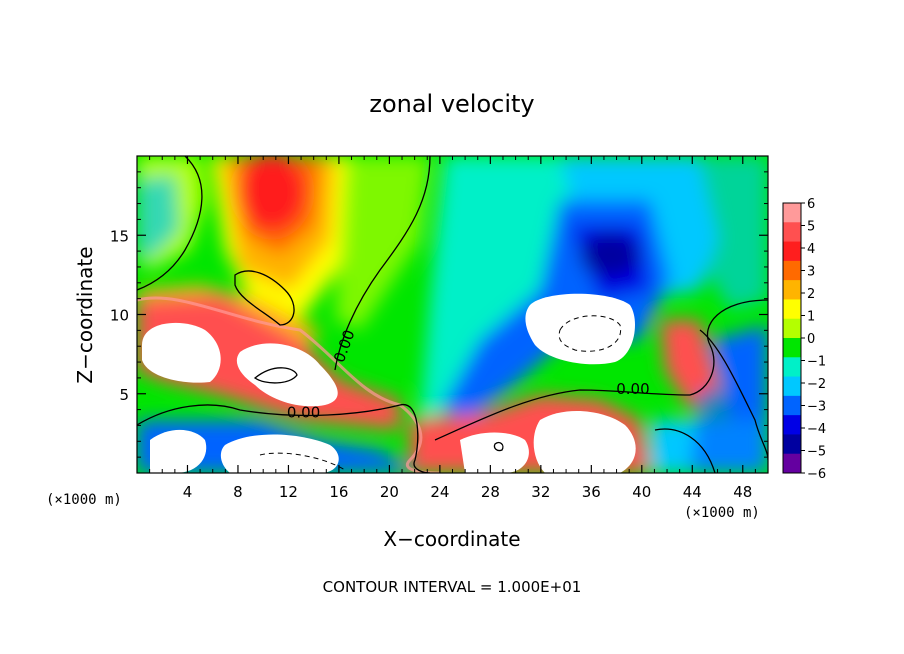 The image size is (904, 654). What do you see at coordinates (722, 513) in the screenshot?
I see `x-unit-label-right: (×1000 m)` at bounding box center [722, 513].